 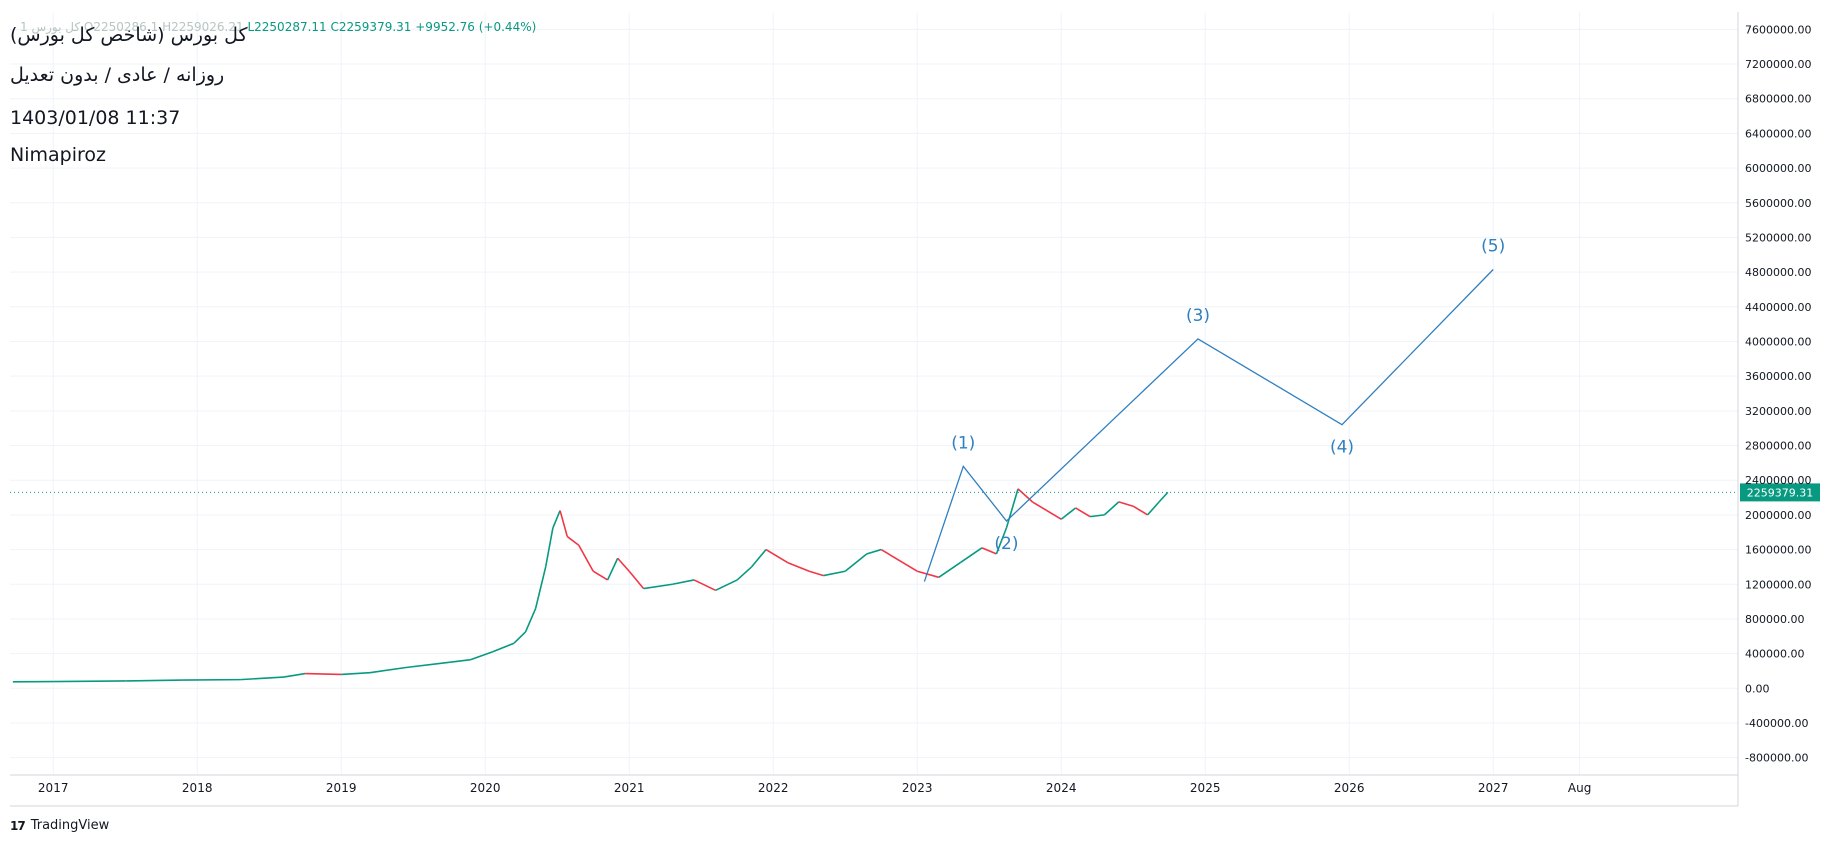 I want to click on last-price-label: 2259379.31, so click(x=1780, y=492).